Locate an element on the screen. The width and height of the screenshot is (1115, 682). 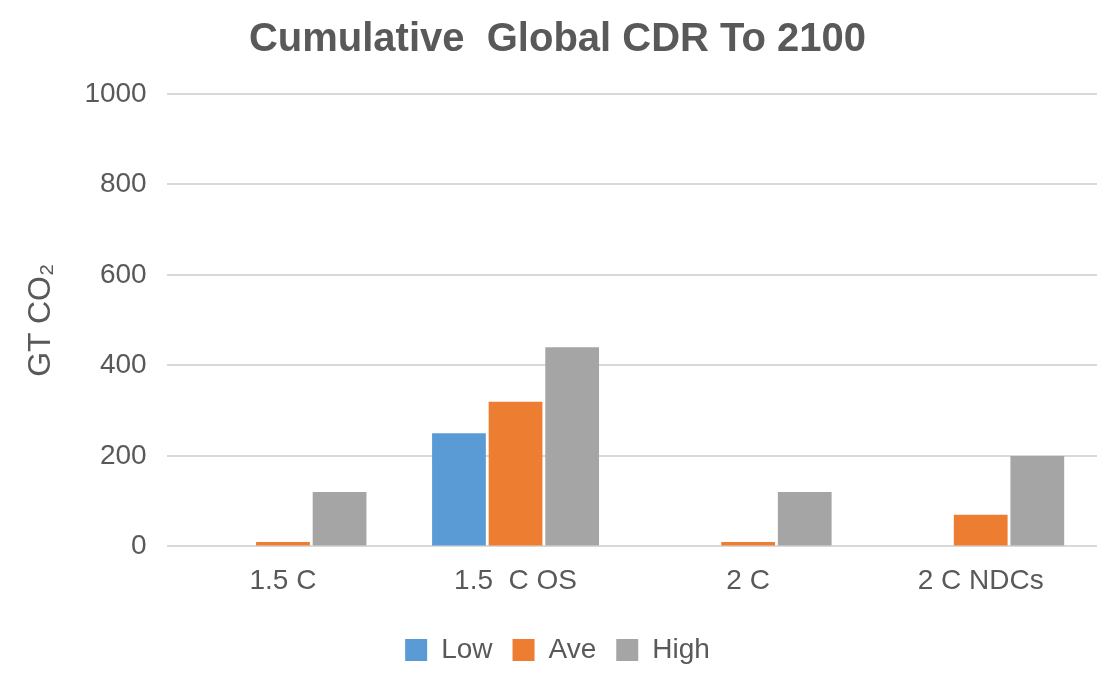
y-tick-label: 800 is located at coordinates (123, 183).